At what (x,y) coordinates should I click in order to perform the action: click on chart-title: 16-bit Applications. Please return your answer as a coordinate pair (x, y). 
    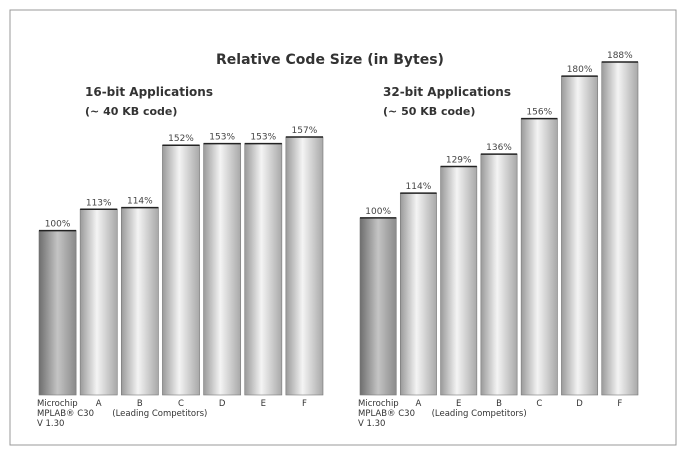
    Looking at the image, I should click on (149, 92).